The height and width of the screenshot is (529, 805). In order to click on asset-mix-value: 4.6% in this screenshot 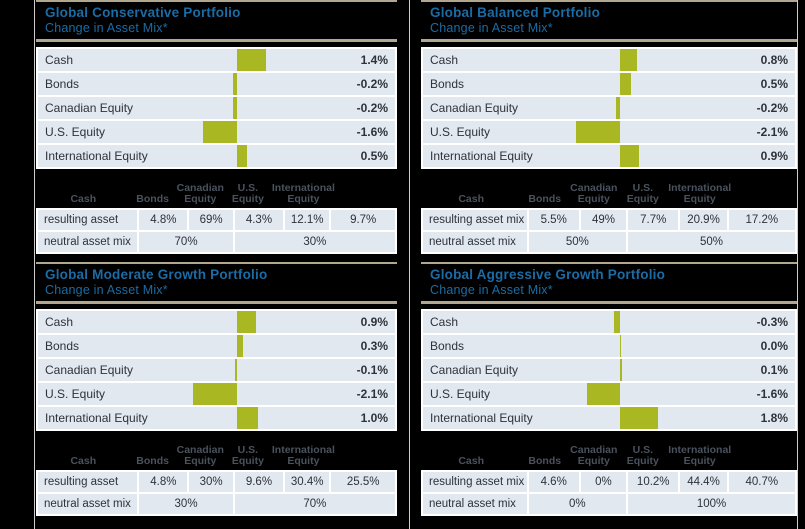, I will do `click(553, 482)`.